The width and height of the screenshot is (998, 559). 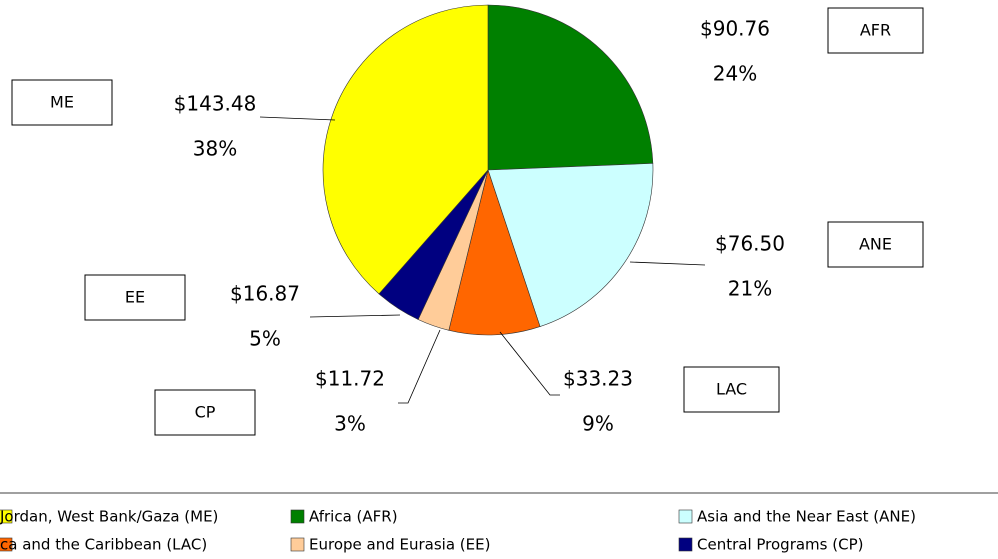 I want to click on tag-label: EE, so click(x=135, y=297).